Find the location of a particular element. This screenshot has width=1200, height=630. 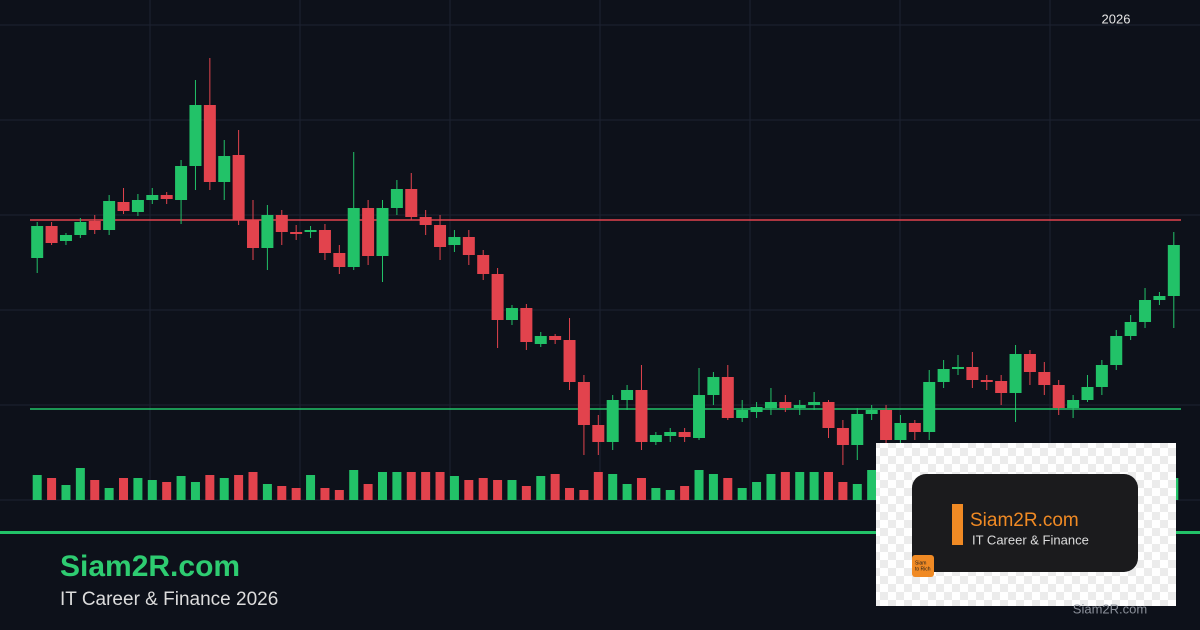

period-label: 2026 is located at coordinates (1116, 18).